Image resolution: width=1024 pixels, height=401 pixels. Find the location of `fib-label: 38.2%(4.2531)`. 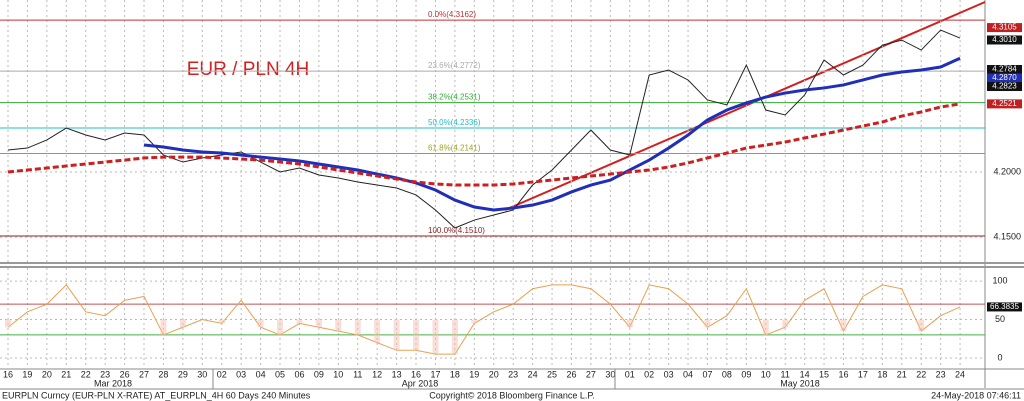

fib-label: 38.2%(4.2531) is located at coordinates (454, 97).